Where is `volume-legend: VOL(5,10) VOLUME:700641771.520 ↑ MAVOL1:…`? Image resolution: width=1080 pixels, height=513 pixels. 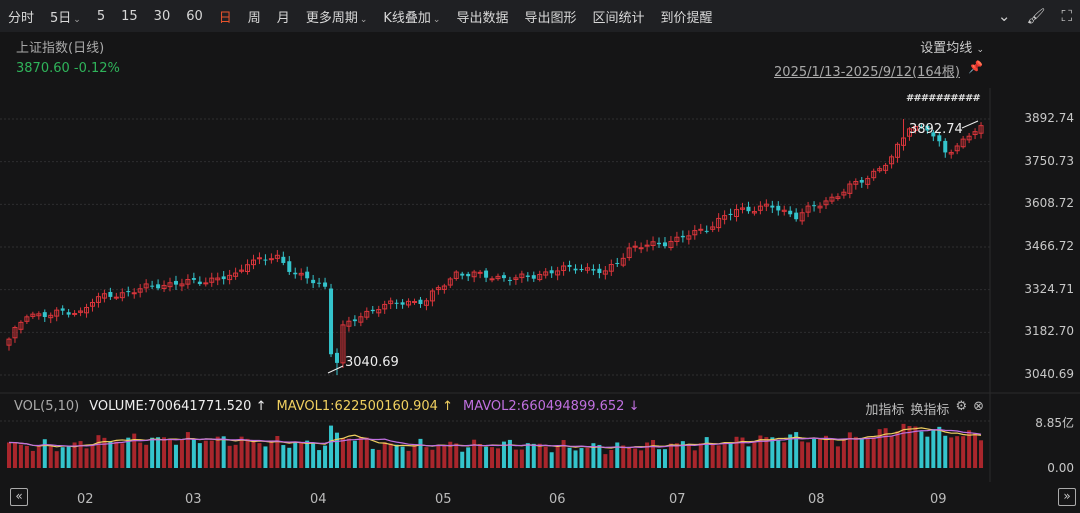 volume-legend: VOL(5,10) VOLUME:700641771.520 ↑ MAVOL1:… is located at coordinates (326, 406).